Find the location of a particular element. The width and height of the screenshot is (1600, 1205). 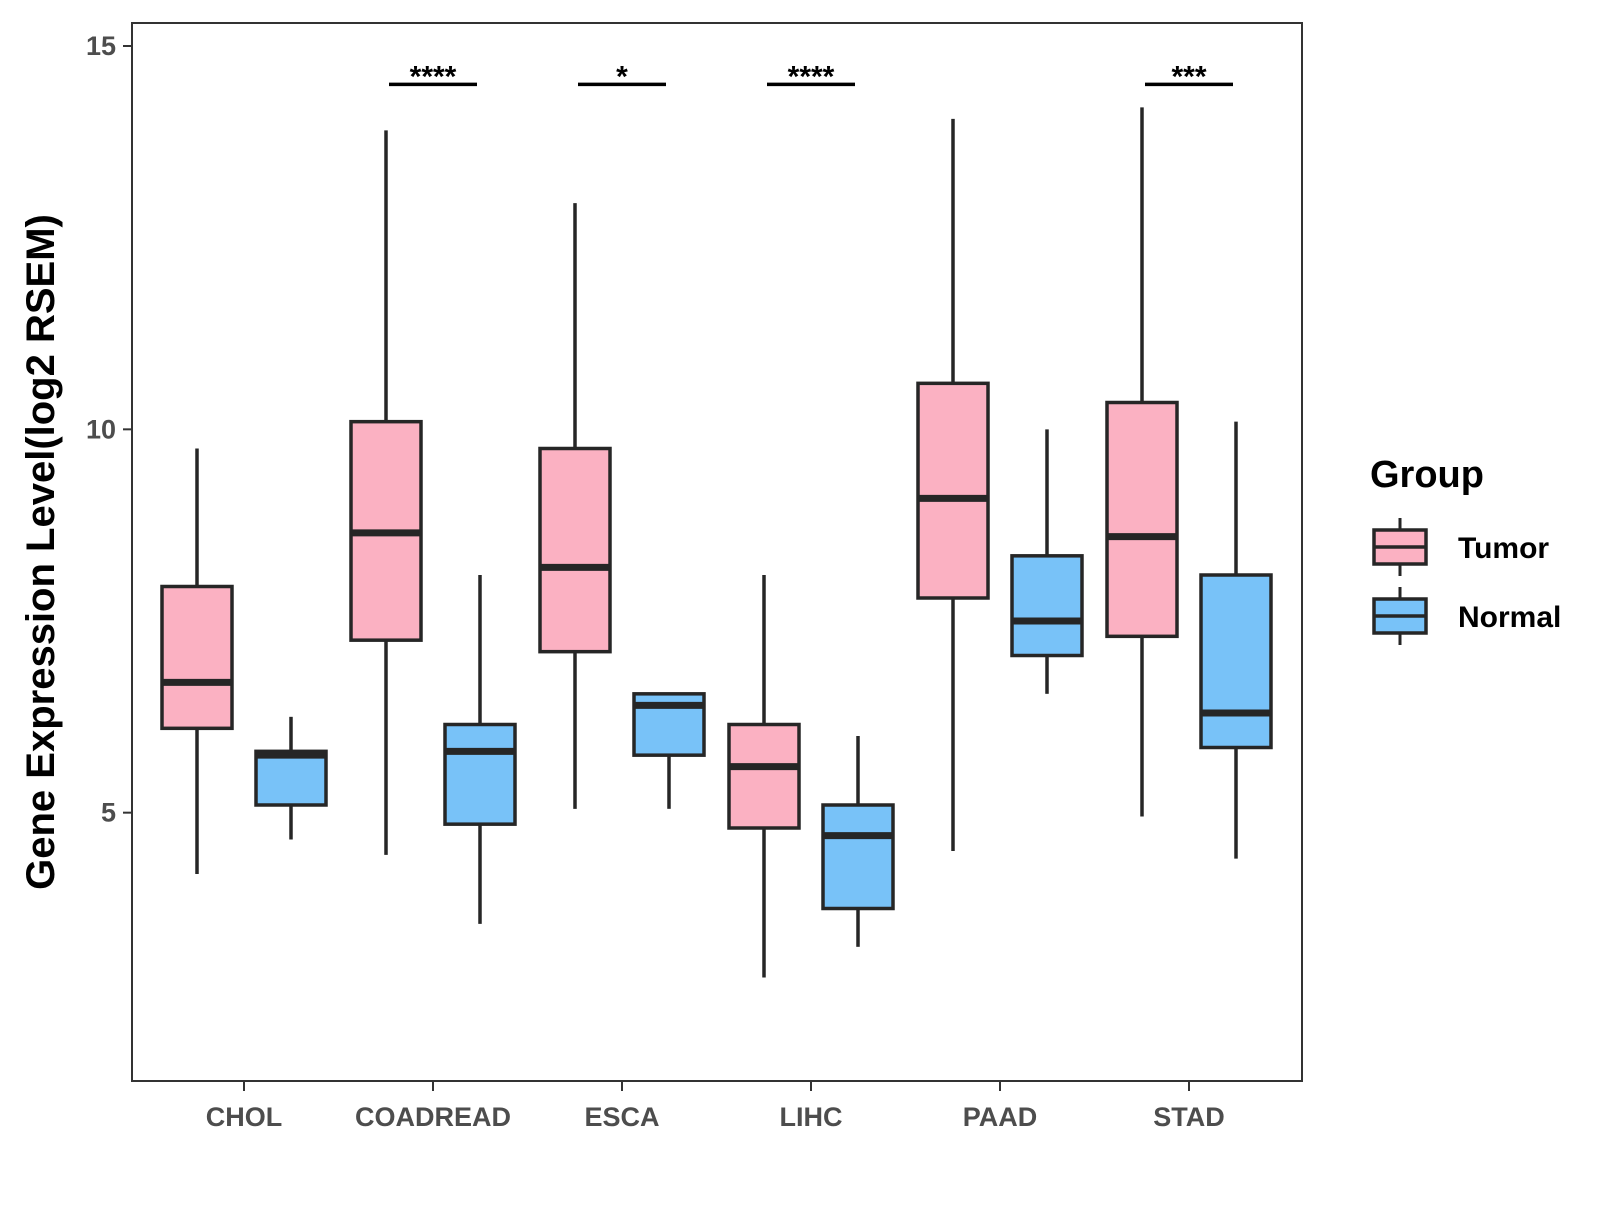

significance-label-stad: *** is located at coordinates (1188, 76).